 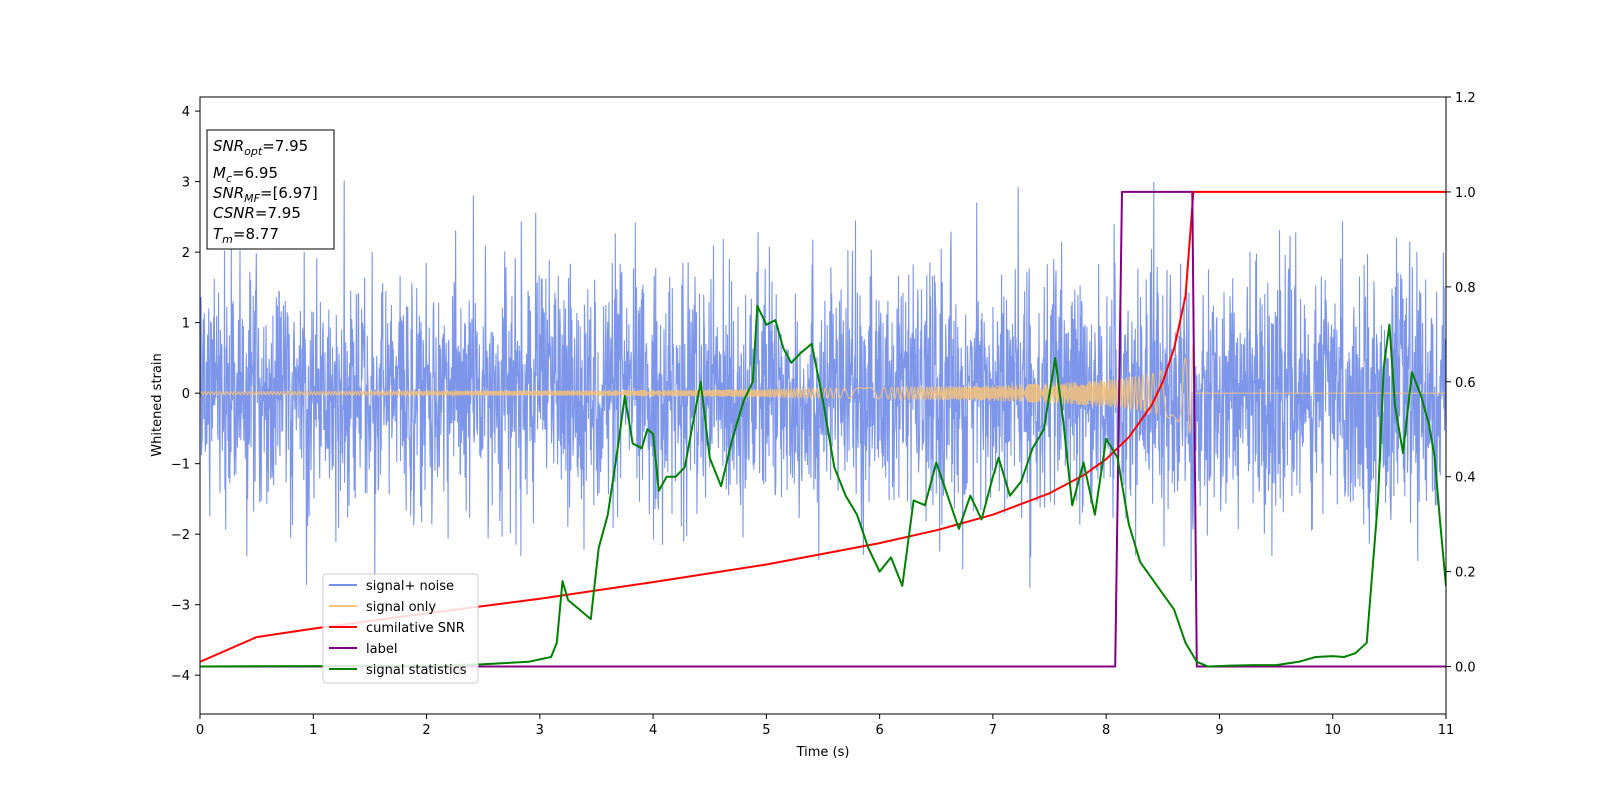 I want to click on y-left-tick-label: 4, so click(x=186, y=112).